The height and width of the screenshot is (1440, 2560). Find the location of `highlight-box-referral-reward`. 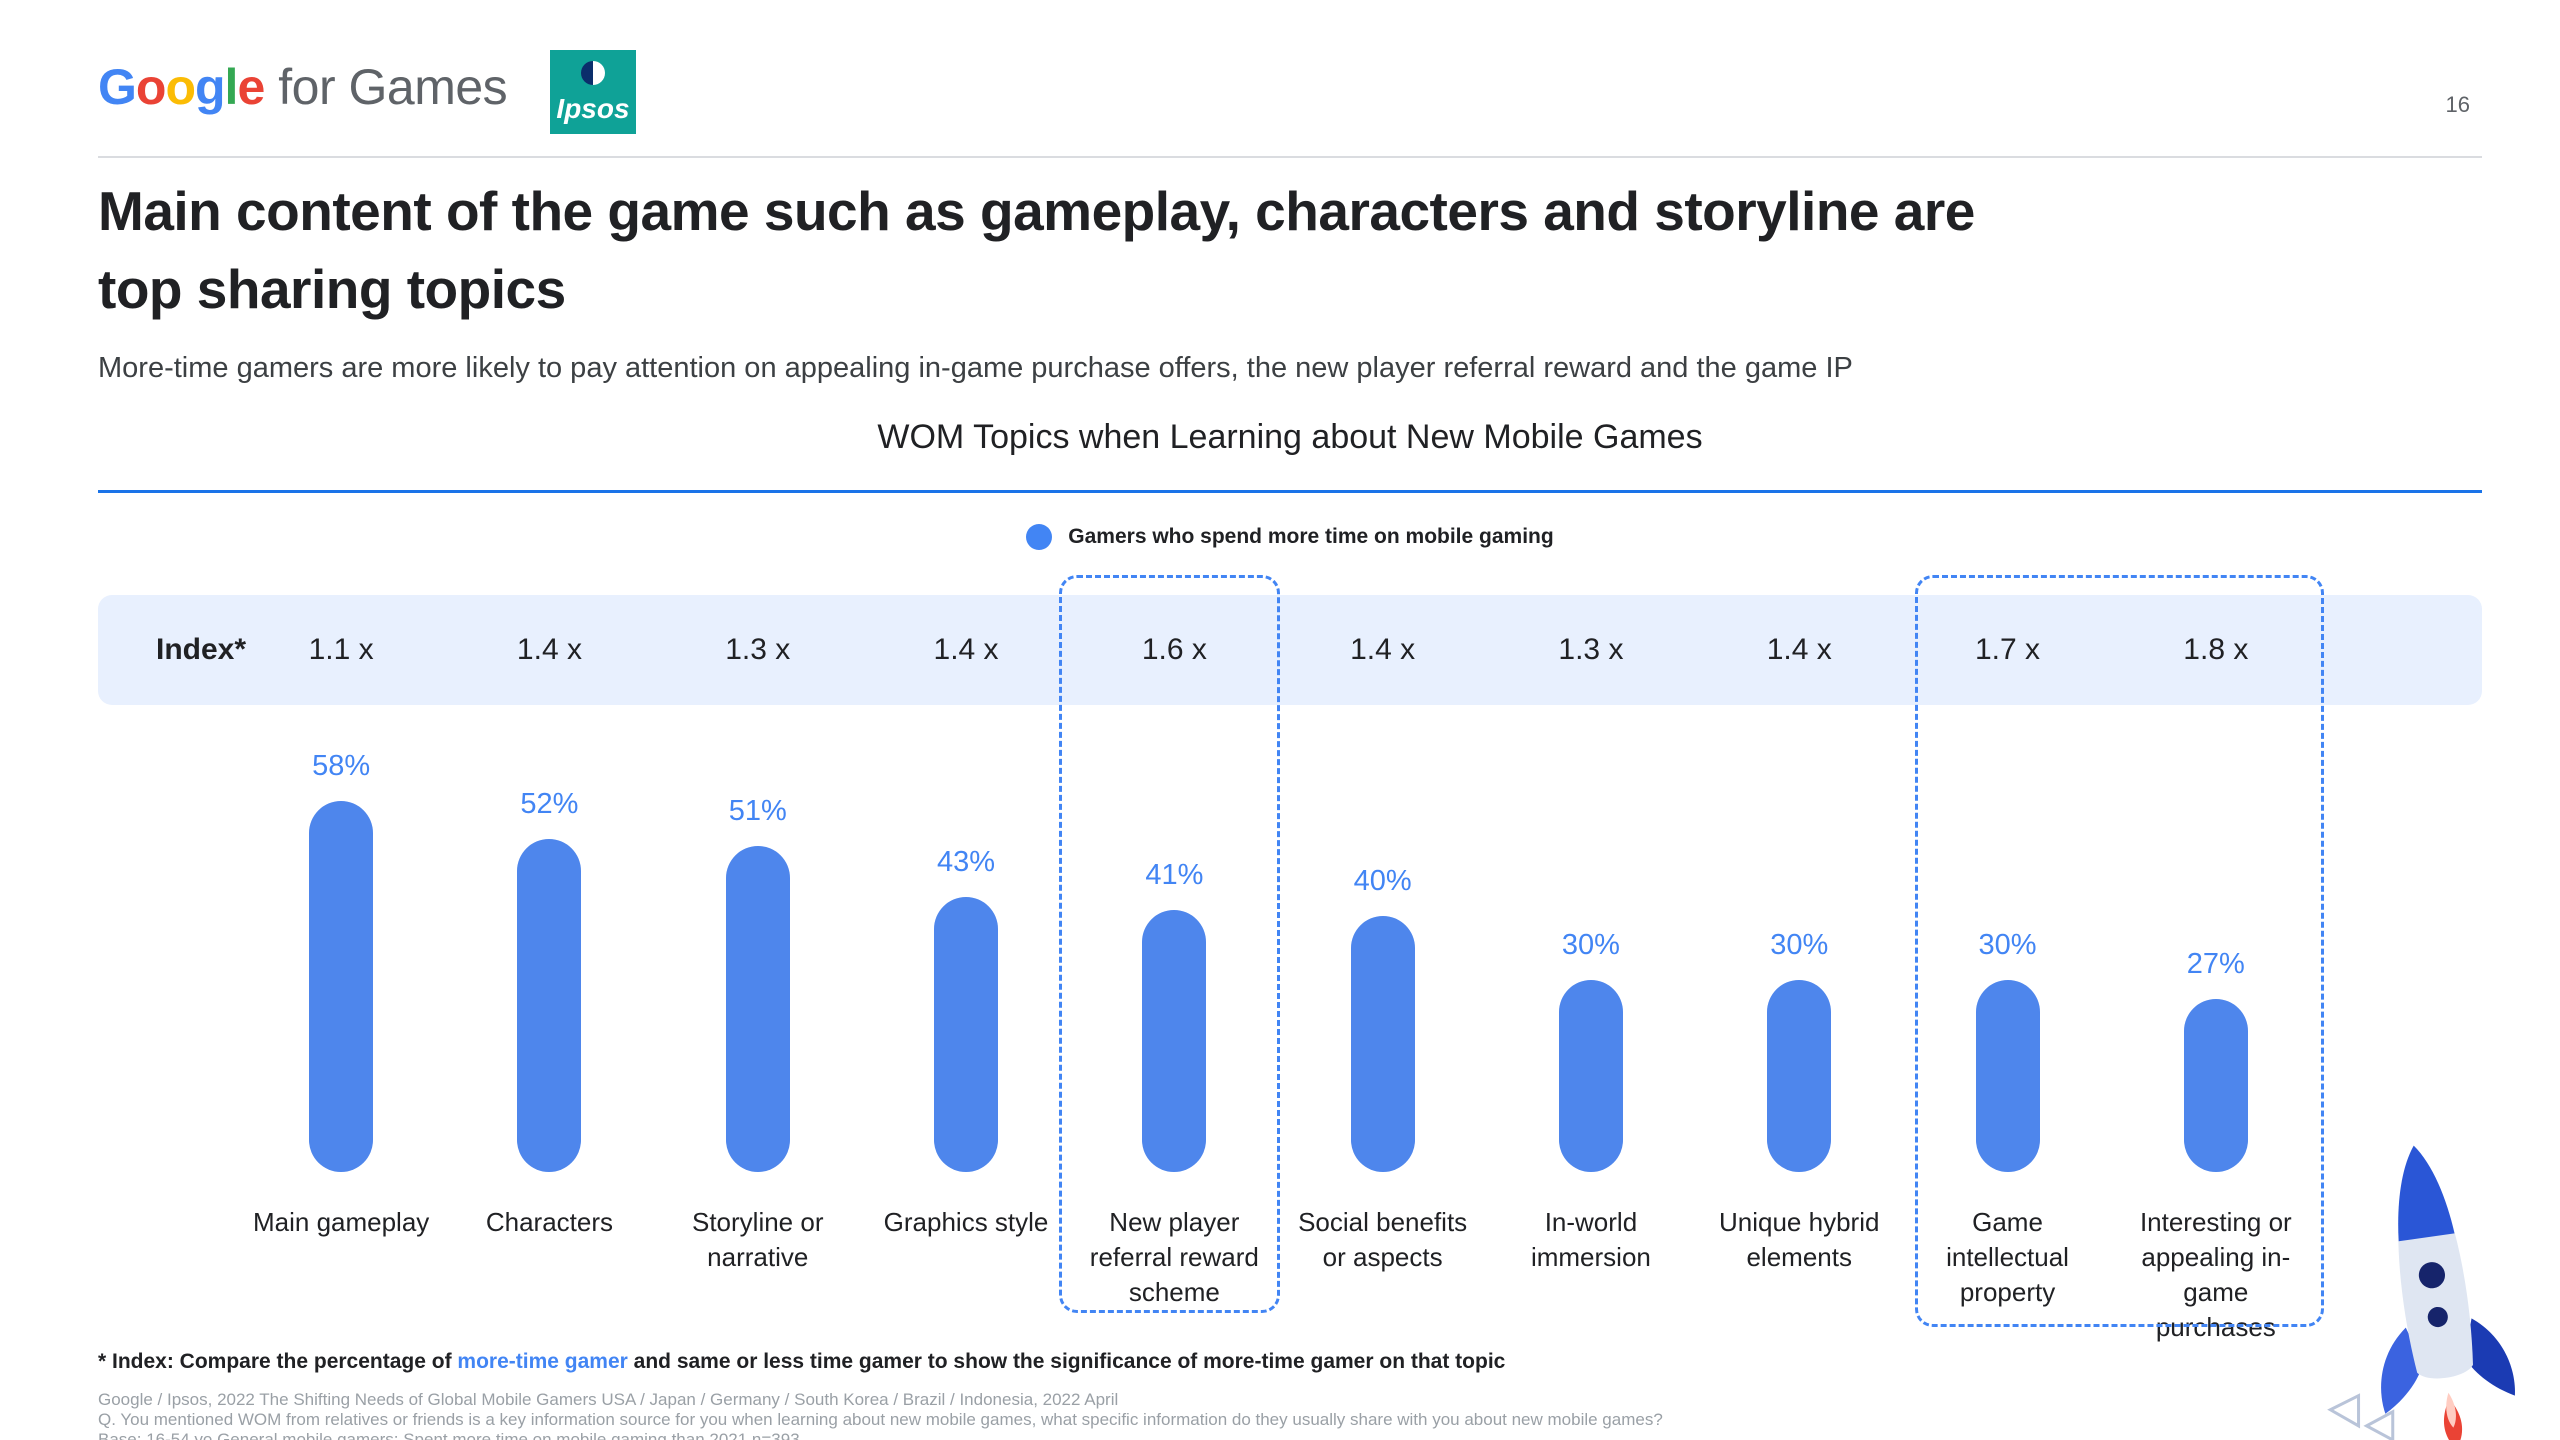

highlight-box-referral-reward is located at coordinates (1169, 944).